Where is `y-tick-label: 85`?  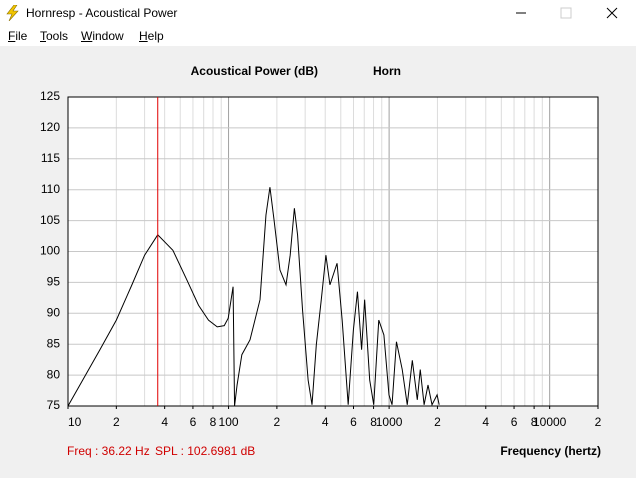
y-tick-label: 85 is located at coordinates (54, 343).